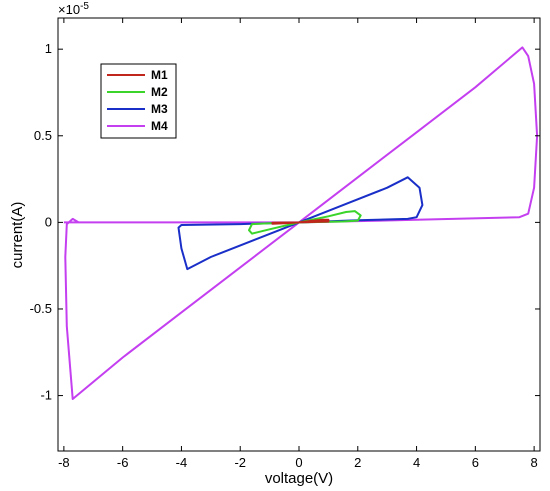 The width and height of the screenshot is (550, 491). What do you see at coordinates (298, 462) in the screenshot?
I see `x-tick-label: 0` at bounding box center [298, 462].